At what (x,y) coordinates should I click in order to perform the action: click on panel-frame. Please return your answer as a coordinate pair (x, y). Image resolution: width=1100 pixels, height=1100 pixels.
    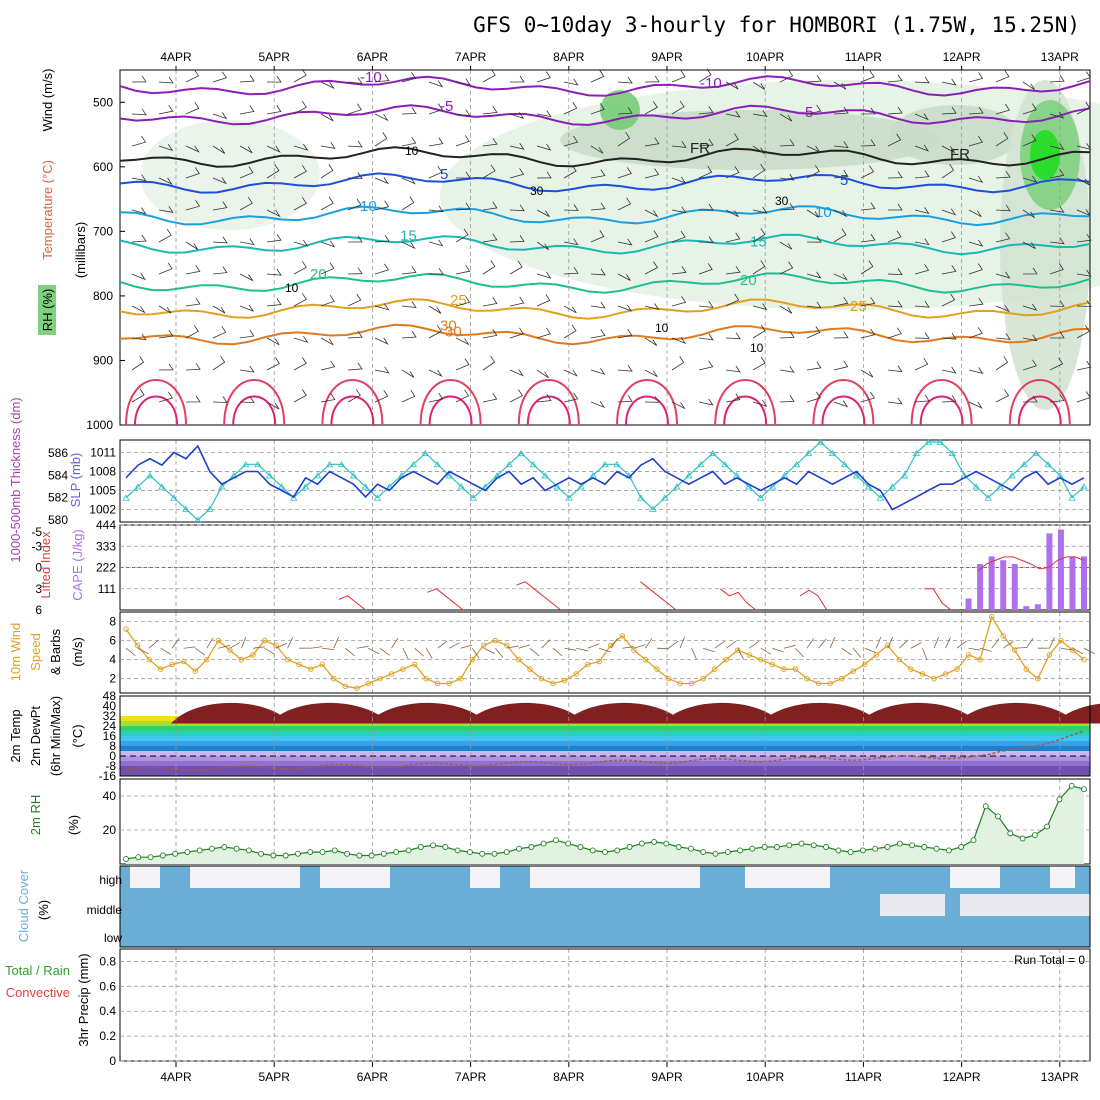
    Looking at the image, I should click on (605, 481).